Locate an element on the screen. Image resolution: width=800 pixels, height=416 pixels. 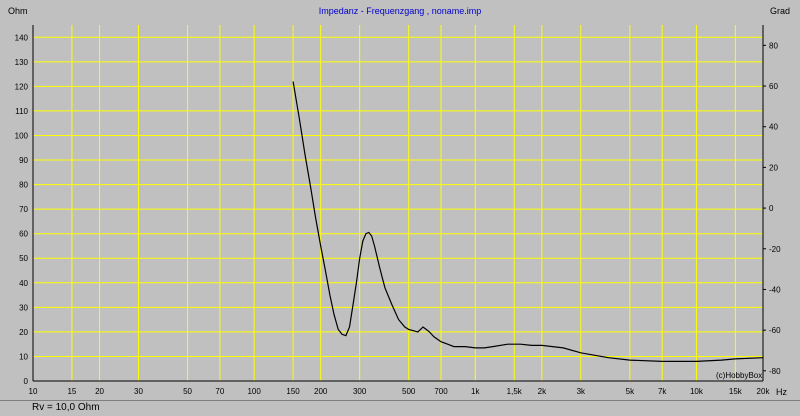
y-tick-label: 20 is located at coordinates (23, 332).